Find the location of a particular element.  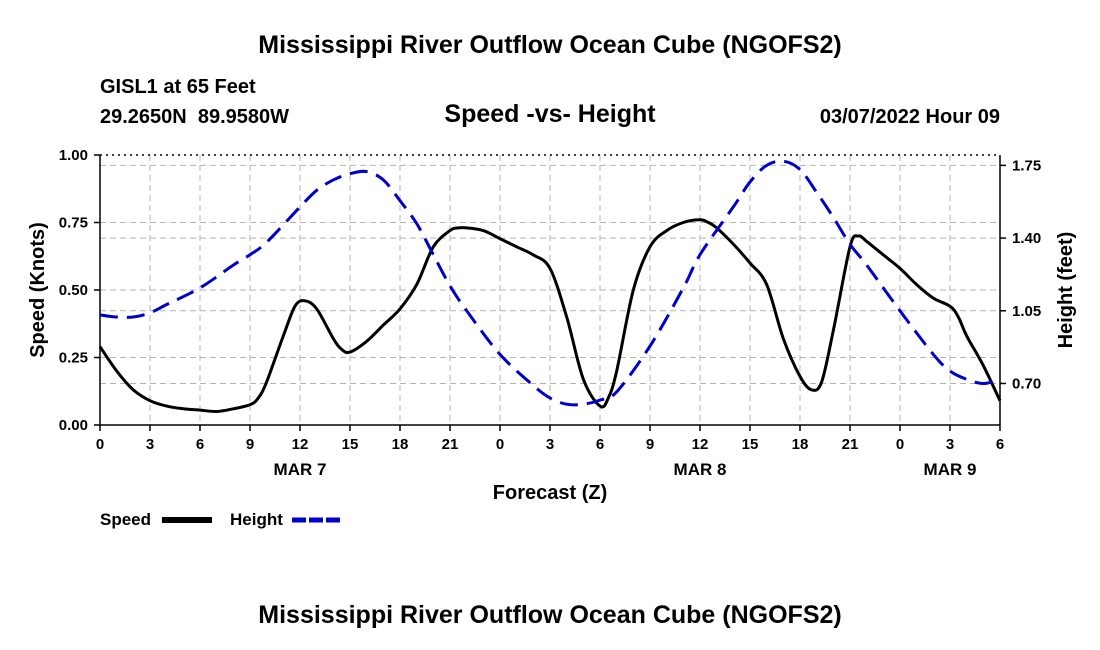

station-name: GISL1 at 65 Feet is located at coordinates (178, 87).